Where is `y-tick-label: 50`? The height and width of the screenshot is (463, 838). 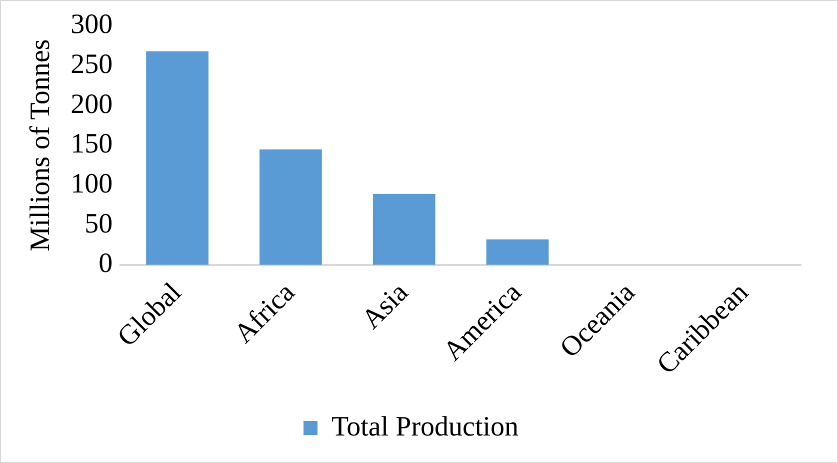 y-tick-label: 50 is located at coordinates (98, 224).